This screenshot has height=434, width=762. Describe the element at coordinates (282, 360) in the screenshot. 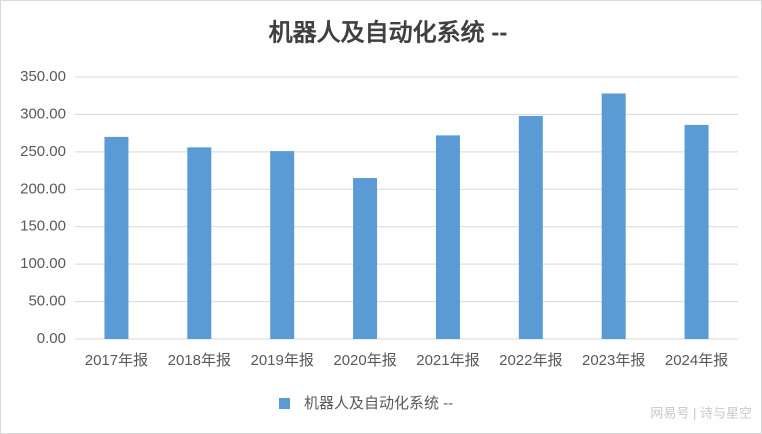

I see `x-tick-label: 2019年报` at that location.